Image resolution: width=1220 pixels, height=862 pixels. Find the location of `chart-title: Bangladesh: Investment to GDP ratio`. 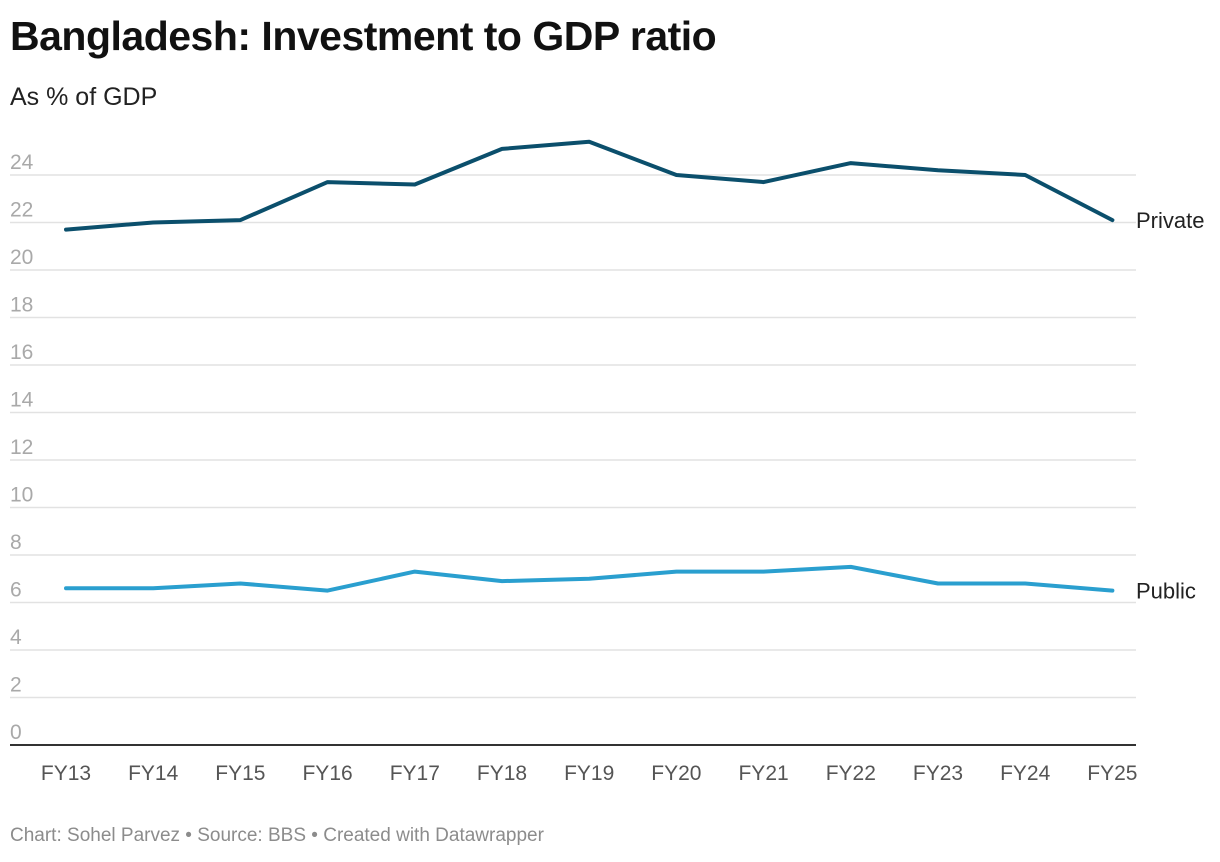

chart-title: Bangladesh: Investment to GDP ratio is located at coordinates (363, 36).